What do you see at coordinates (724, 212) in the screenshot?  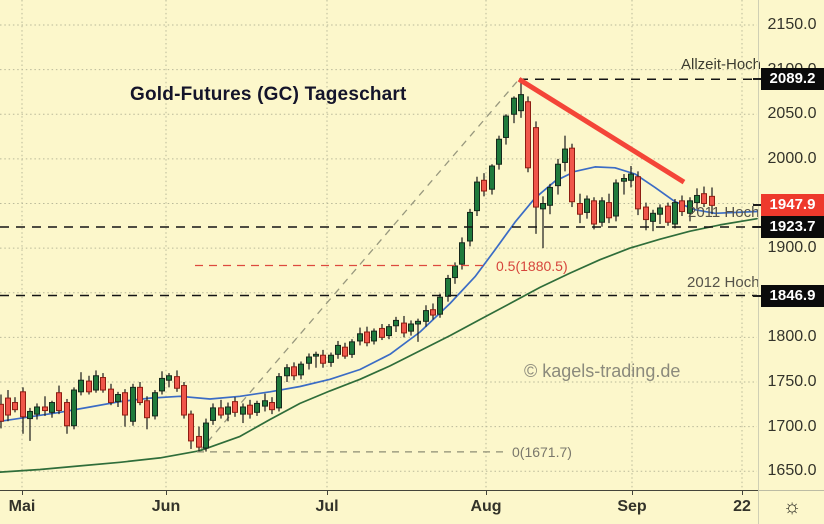 I see `annotation-label: 2011 Hoch` at bounding box center [724, 212].